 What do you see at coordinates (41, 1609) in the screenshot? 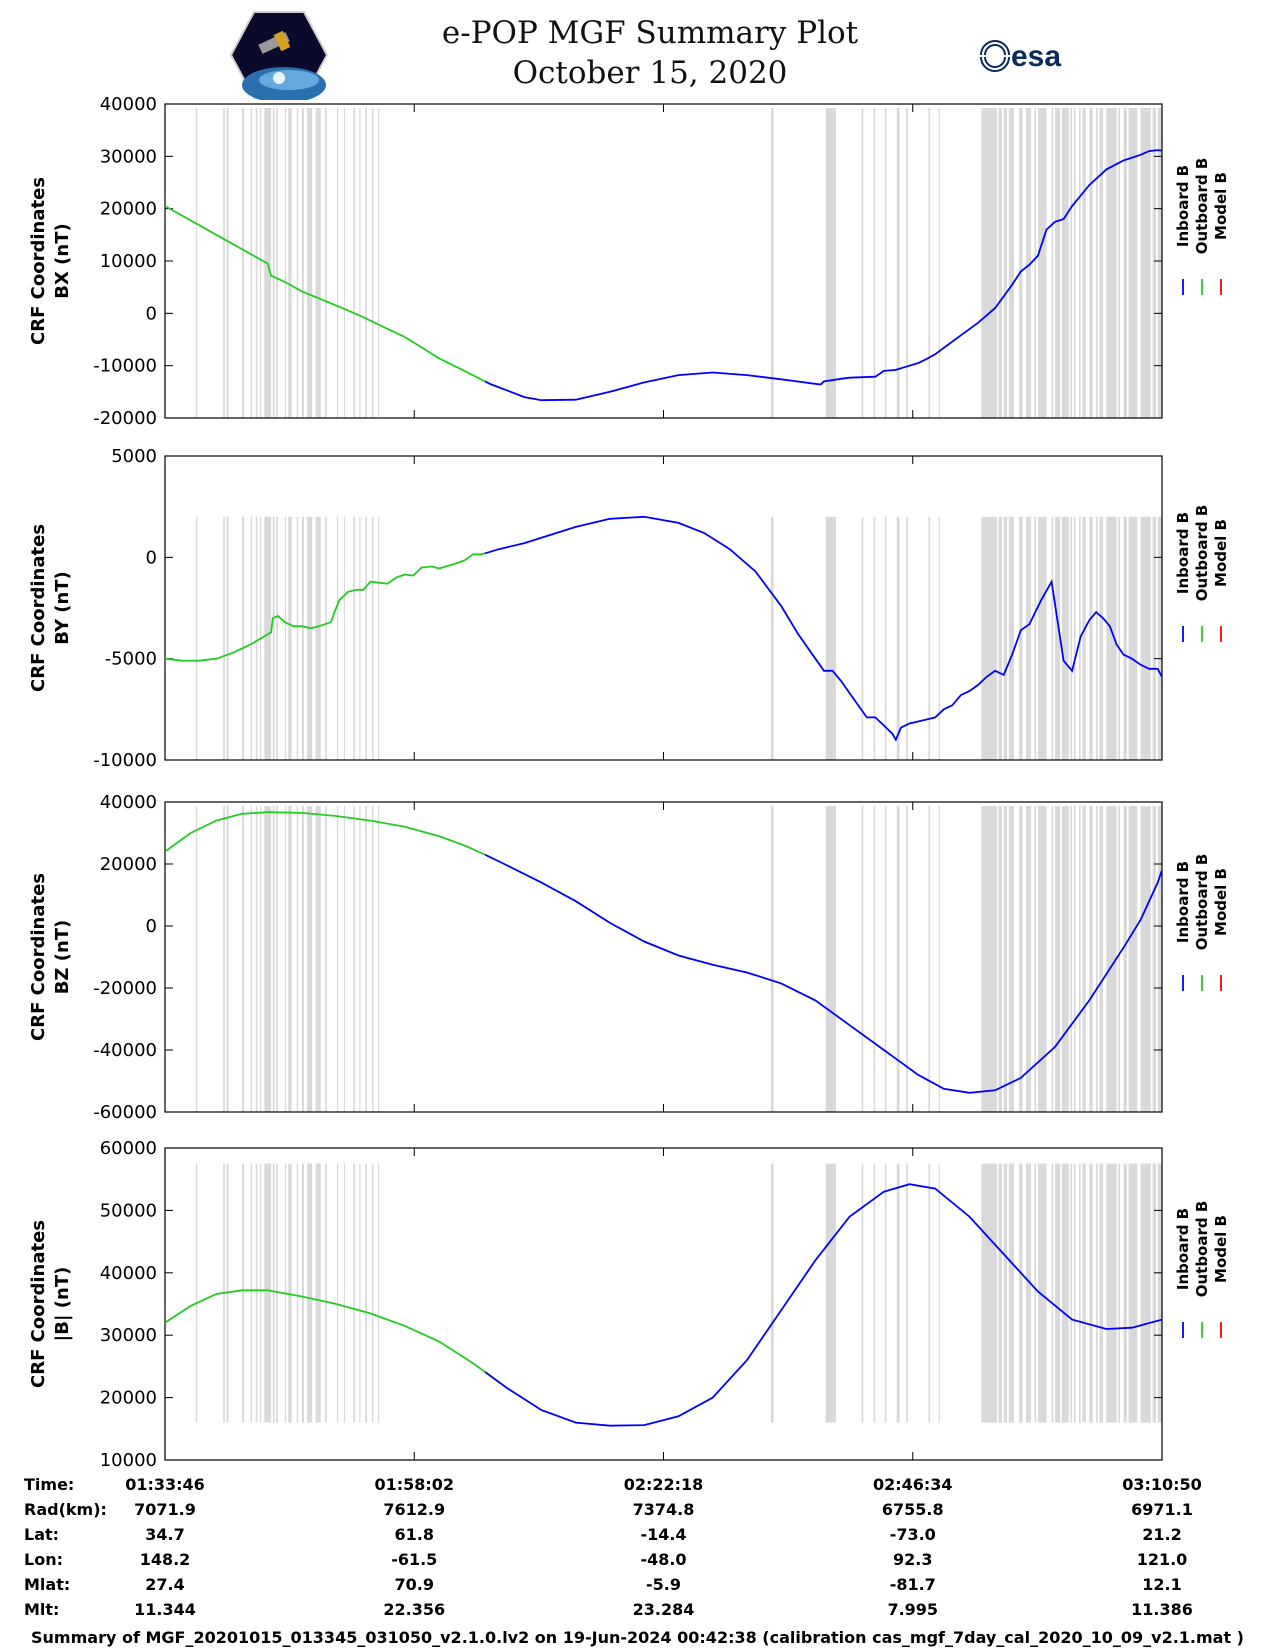
I see `info-row-label: Mlt:` at bounding box center [41, 1609].